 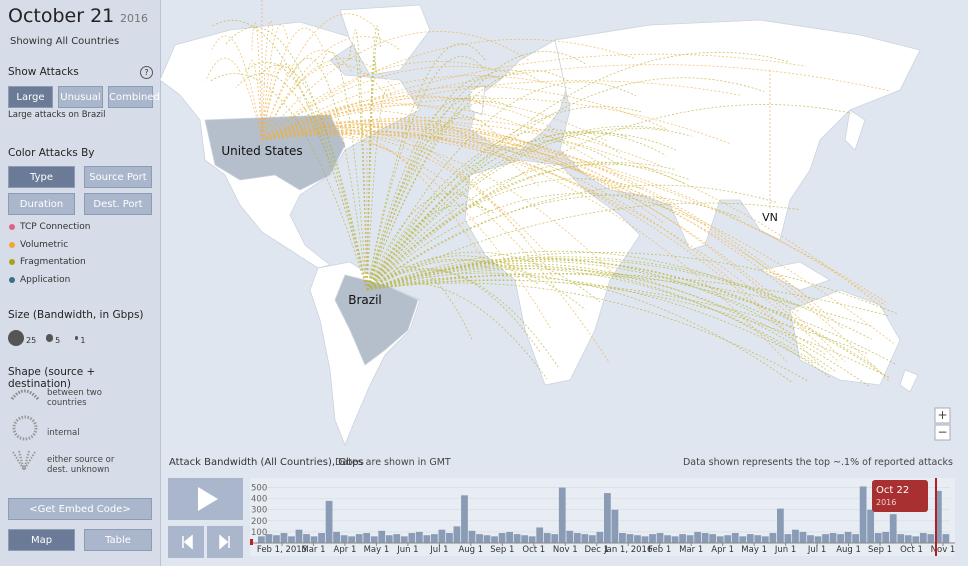 I want to click on size-label: 1, so click(x=83, y=340).